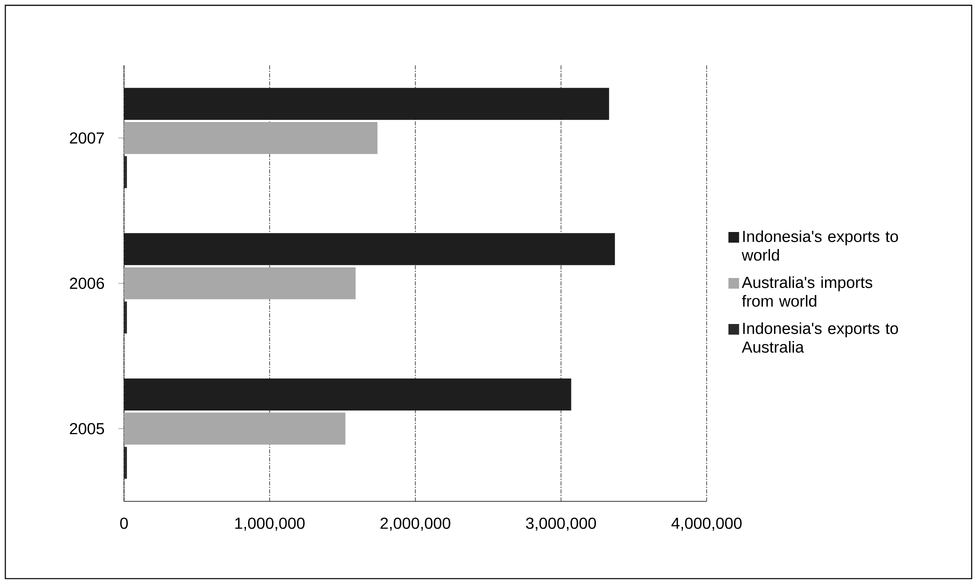  Describe the element at coordinates (415, 524) in the screenshot. I see `x-tick-label: 2,000,000` at that location.